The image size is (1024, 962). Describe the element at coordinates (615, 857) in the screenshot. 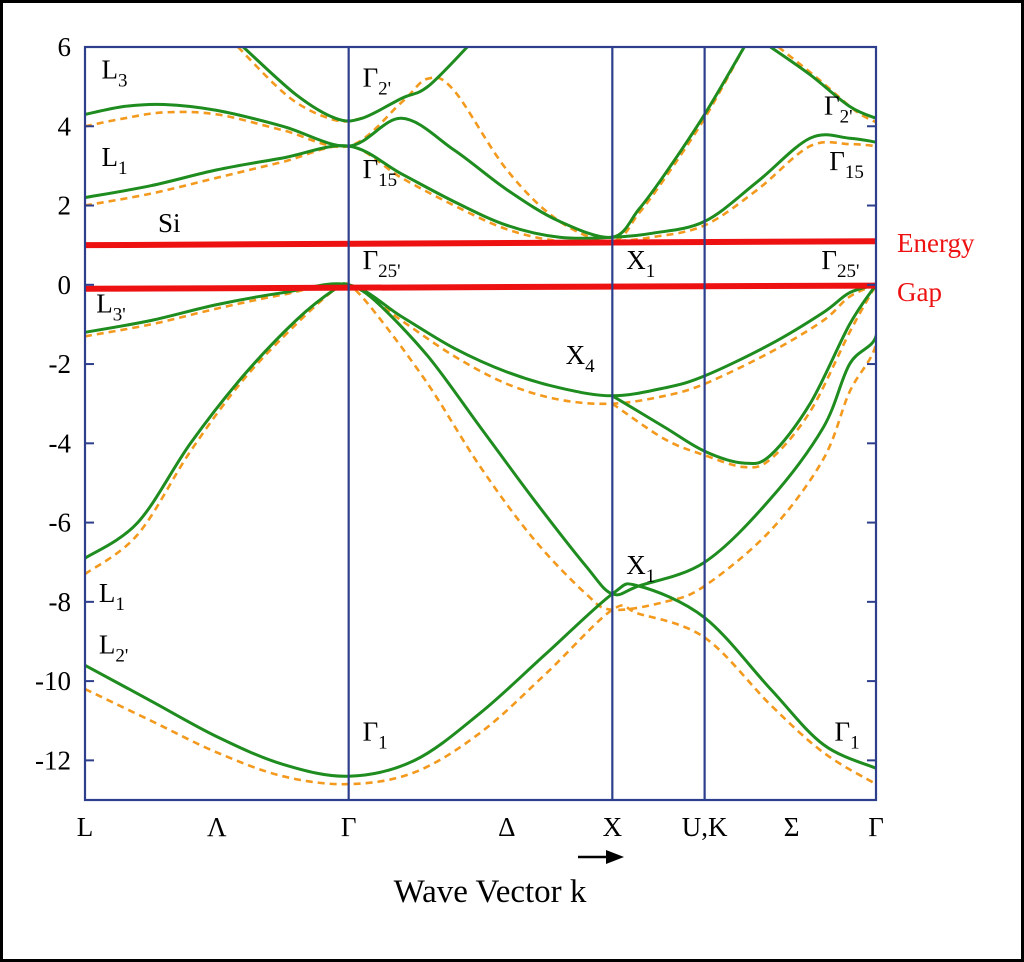

I see `k-direction-arrow-head` at that location.